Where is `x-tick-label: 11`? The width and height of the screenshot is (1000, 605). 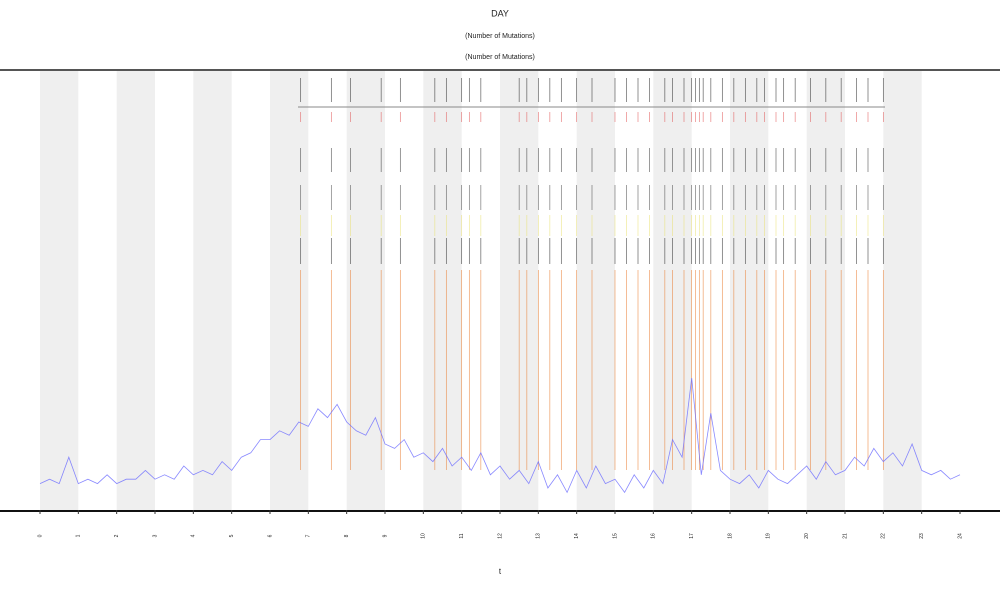 x-tick-label: 11 is located at coordinates (462, 535).